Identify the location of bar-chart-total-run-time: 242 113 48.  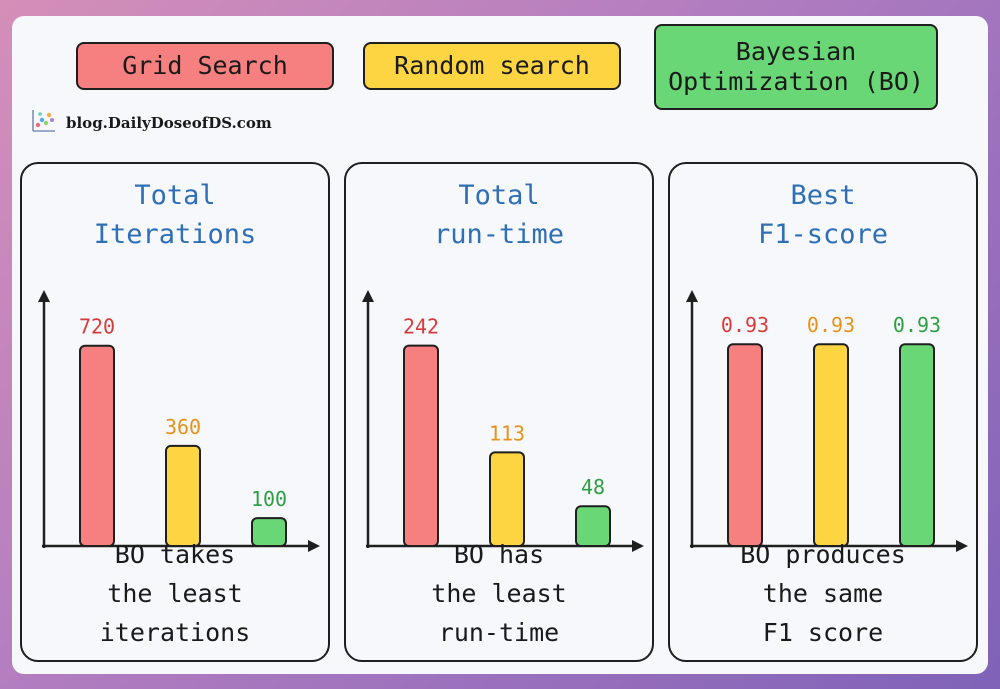
(503, 421).